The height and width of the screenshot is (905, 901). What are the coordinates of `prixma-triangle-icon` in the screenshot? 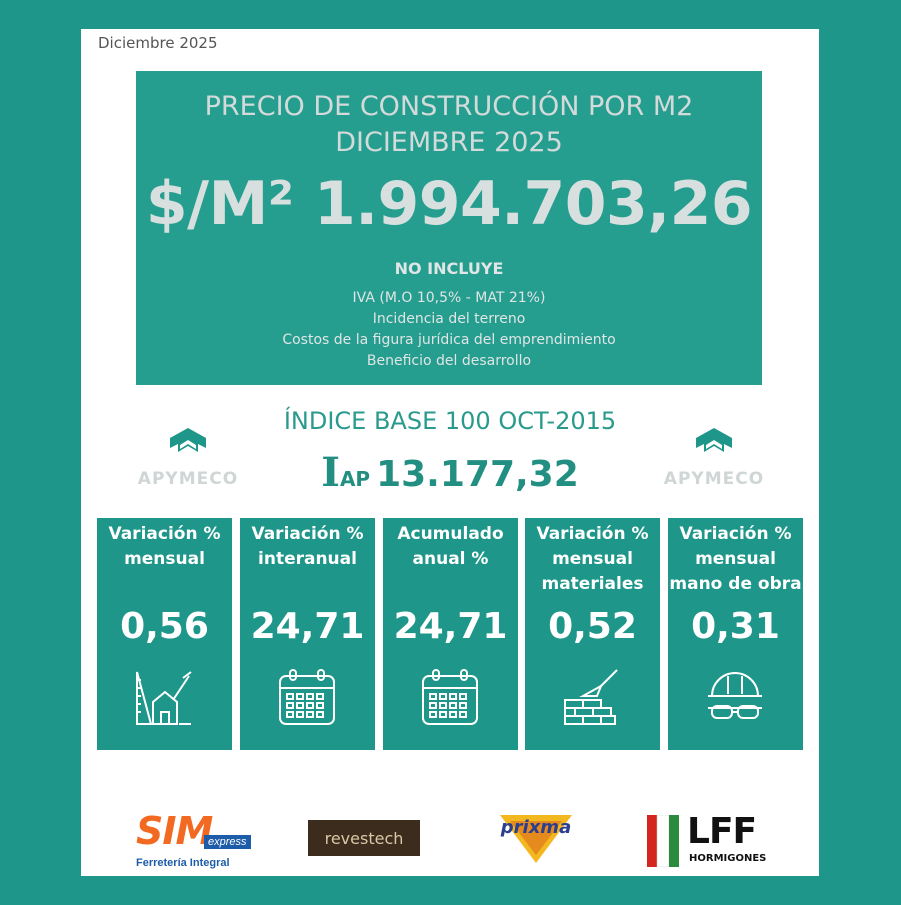 It's located at (536, 839).